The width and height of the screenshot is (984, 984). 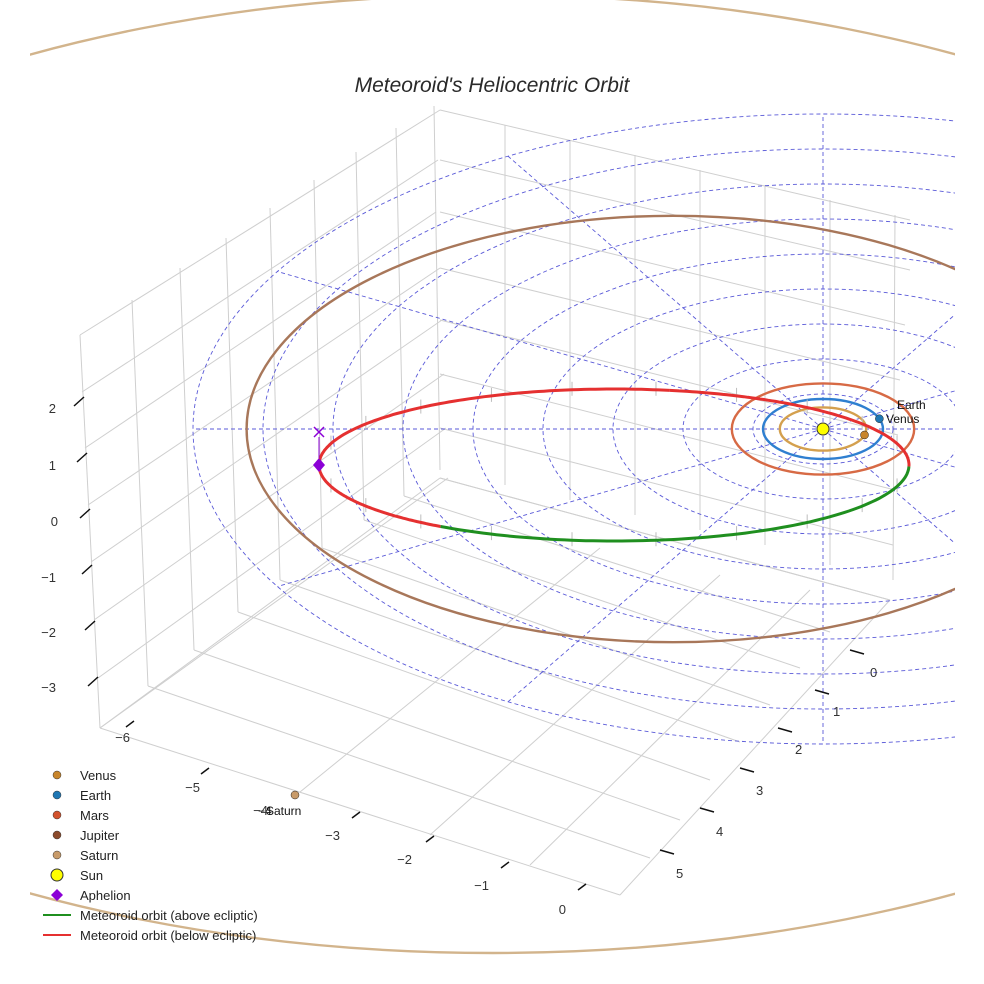 What do you see at coordinates (492, 85) in the screenshot?
I see `chart-title: Meteoroid's Heliocentric Orbit` at bounding box center [492, 85].